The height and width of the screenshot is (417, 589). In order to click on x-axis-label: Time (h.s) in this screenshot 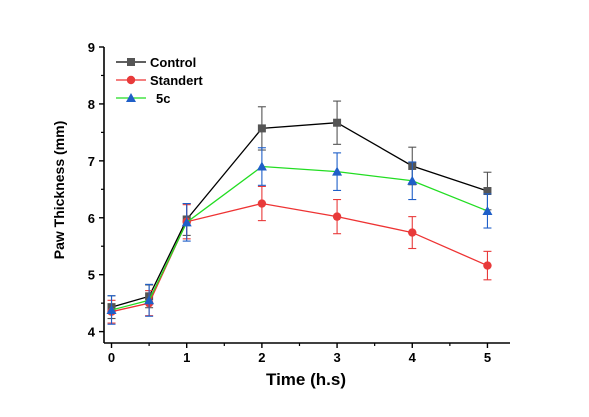, I will do `click(306, 379)`.